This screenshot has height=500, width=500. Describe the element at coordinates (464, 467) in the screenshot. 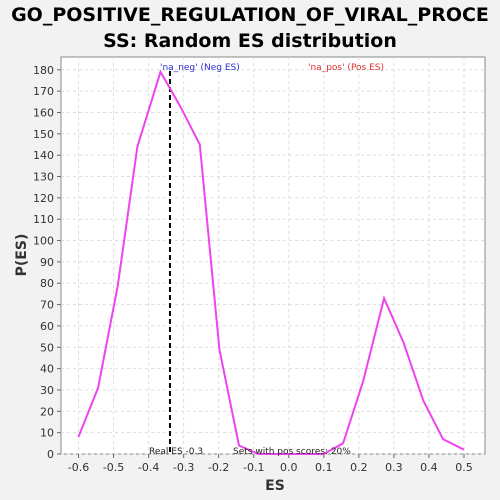

I see `x-tick-label: 0.5` at that location.